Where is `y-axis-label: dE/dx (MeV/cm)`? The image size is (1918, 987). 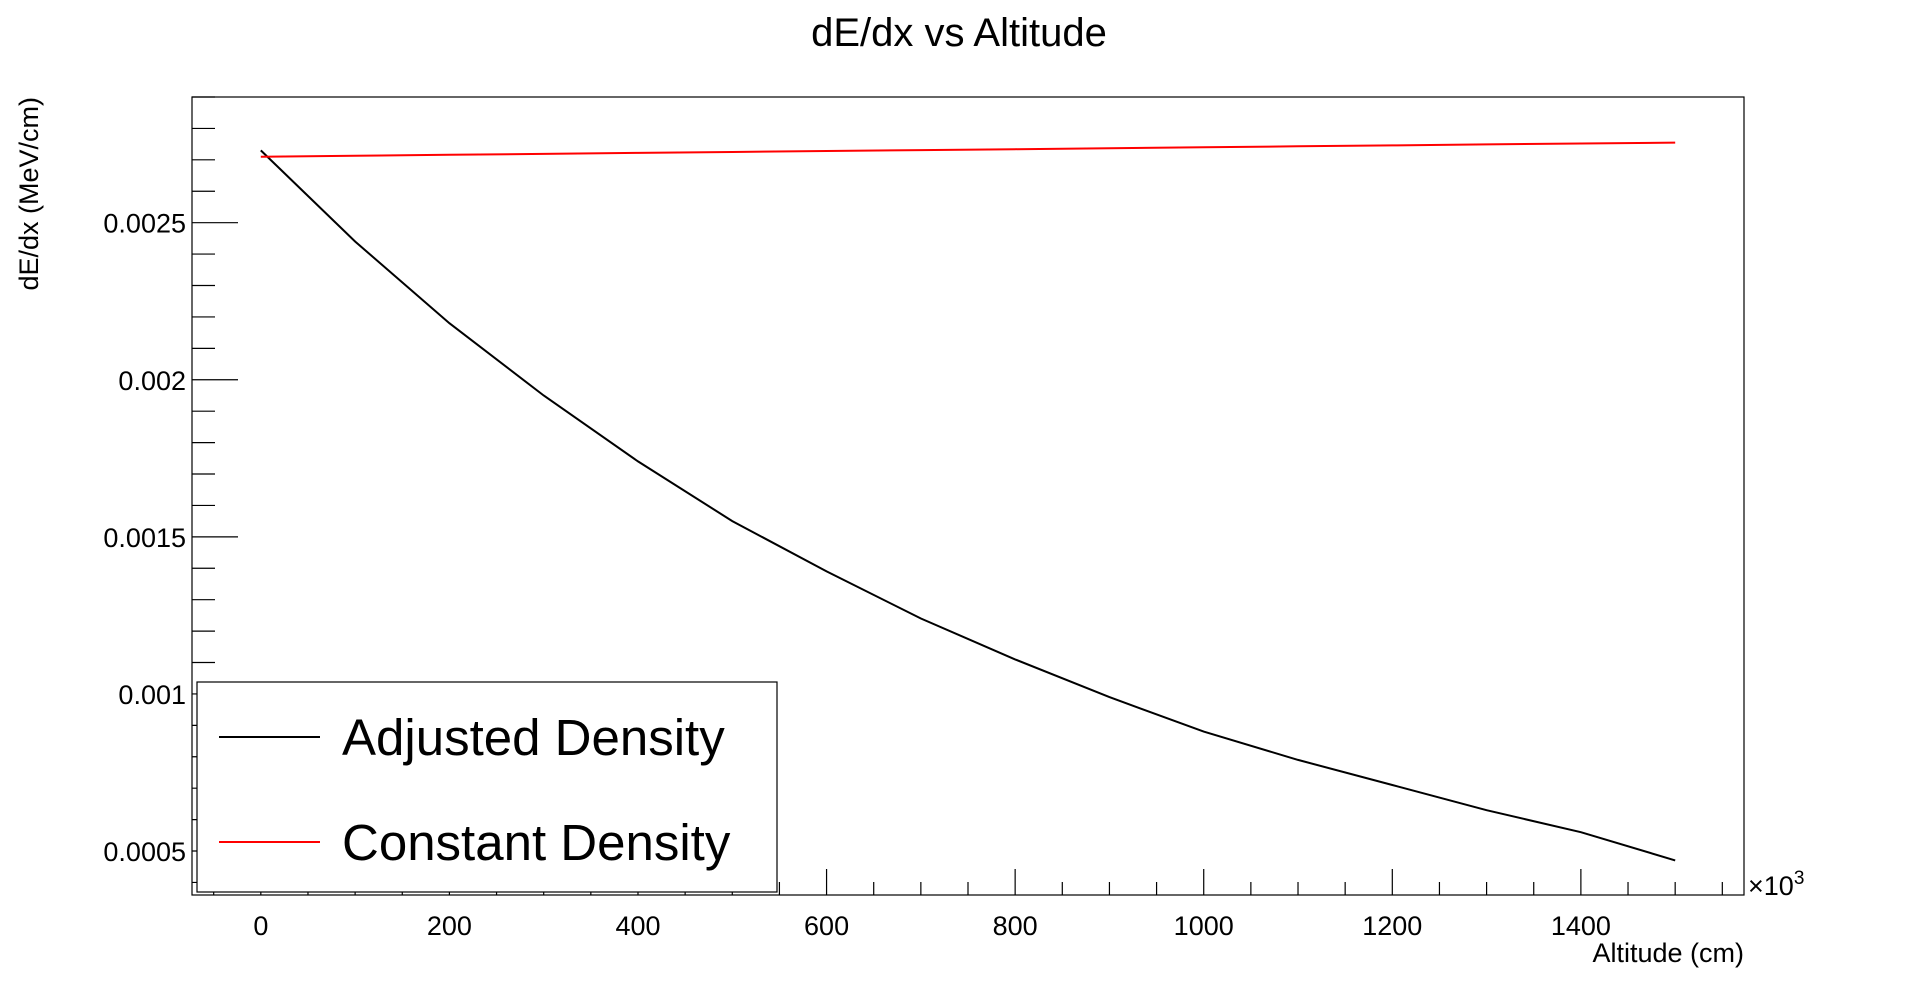 y-axis-label: dE/dx (MeV/cm) is located at coordinates (29, 194).